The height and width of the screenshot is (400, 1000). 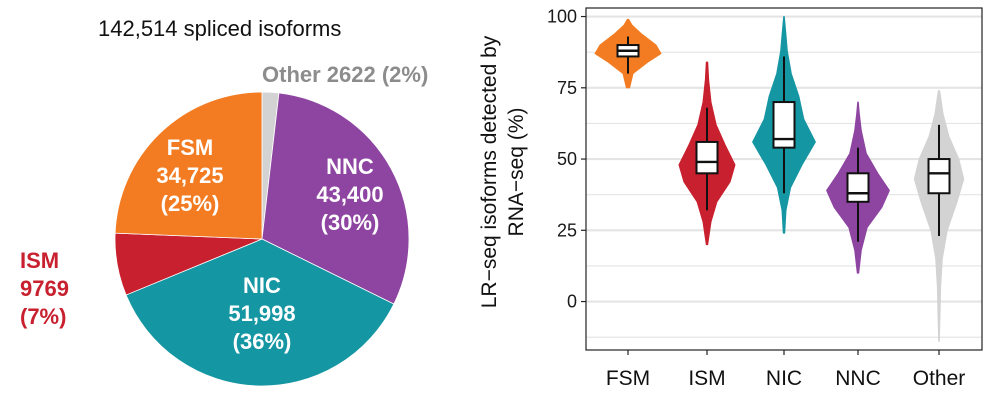 What do you see at coordinates (572, 302) in the screenshot?
I see `y-tick-label: 0` at bounding box center [572, 302].